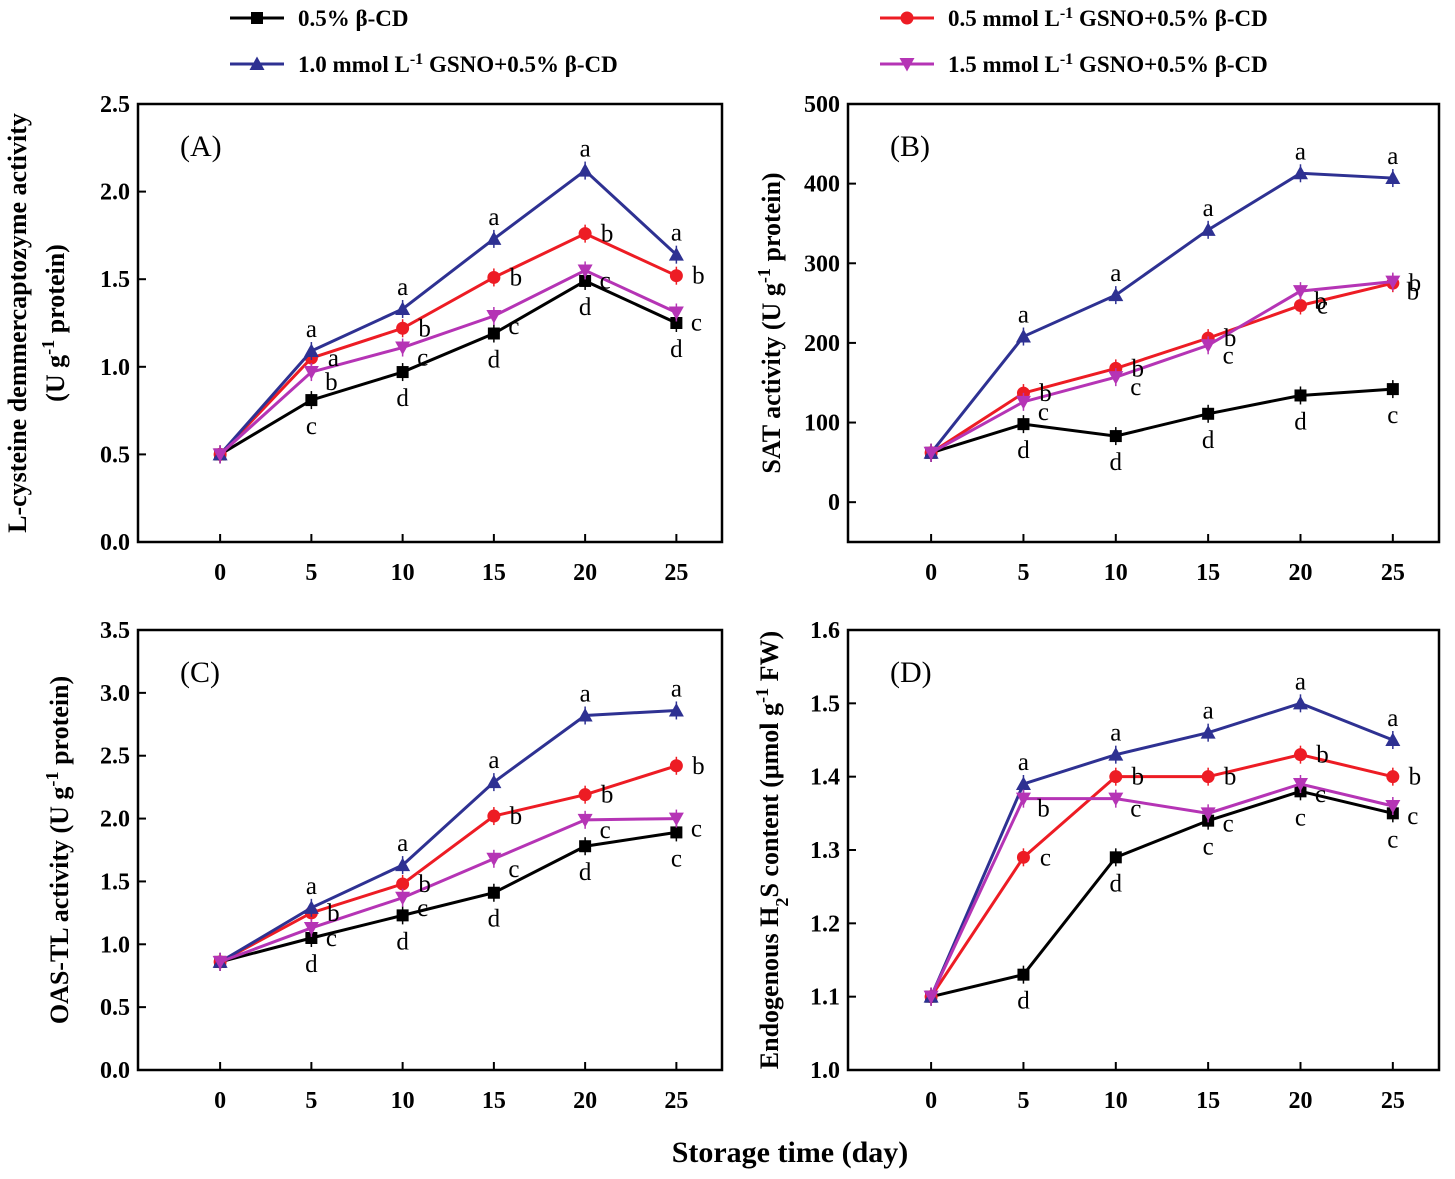 The image size is (1455, 1179). Describe the element at coordinates (257, 18) in the screenshot. I see `legend-marker` at that location.